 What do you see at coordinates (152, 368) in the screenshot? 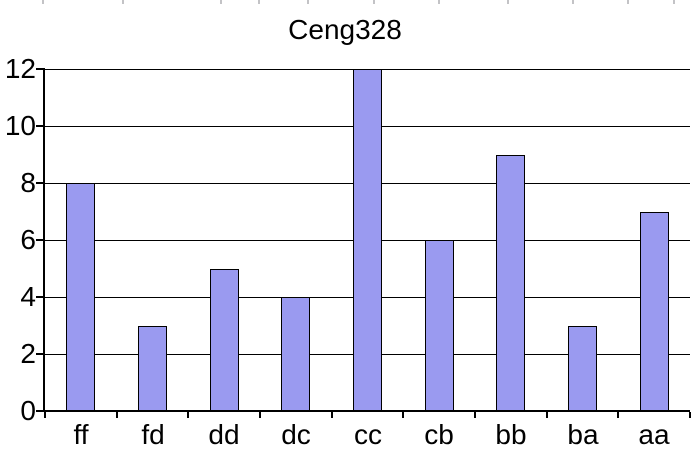
I see `bar-fd` at bounding box center [152, 368].